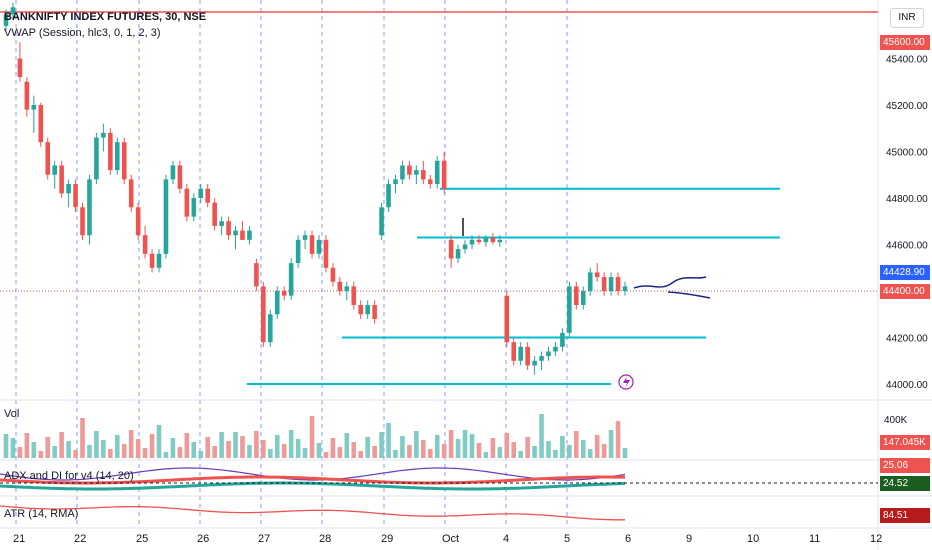 The height and width of the screenshot is (550, 932). Describe the element at coordinates (907, 152) in the screenshot. I see `y-tick-label: 45000.00` at that location.